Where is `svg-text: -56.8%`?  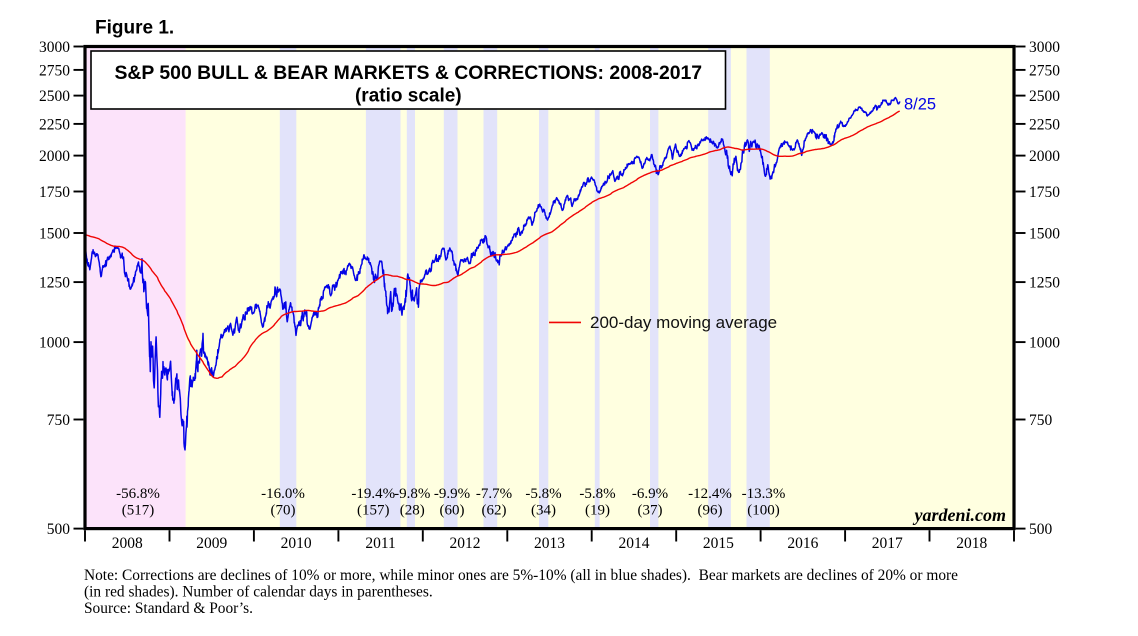
svg-text: -56.8% is located at coordinates (138, 494).